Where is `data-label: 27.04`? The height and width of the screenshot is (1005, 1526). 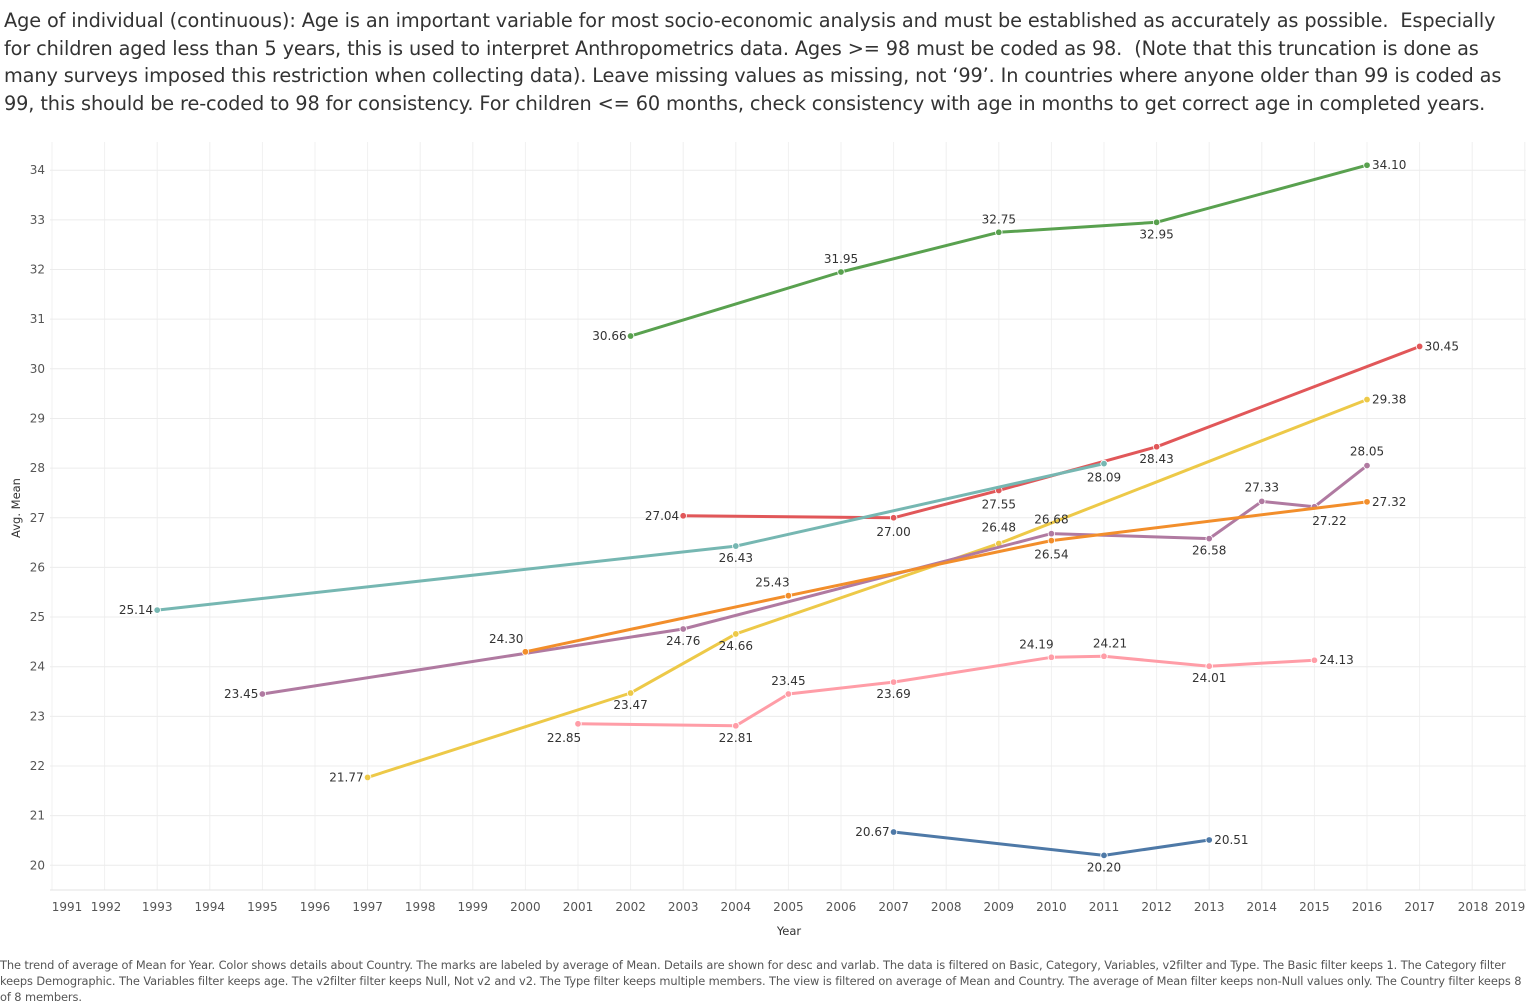 data-label: 27.04 is located at coordinates (662, 516).